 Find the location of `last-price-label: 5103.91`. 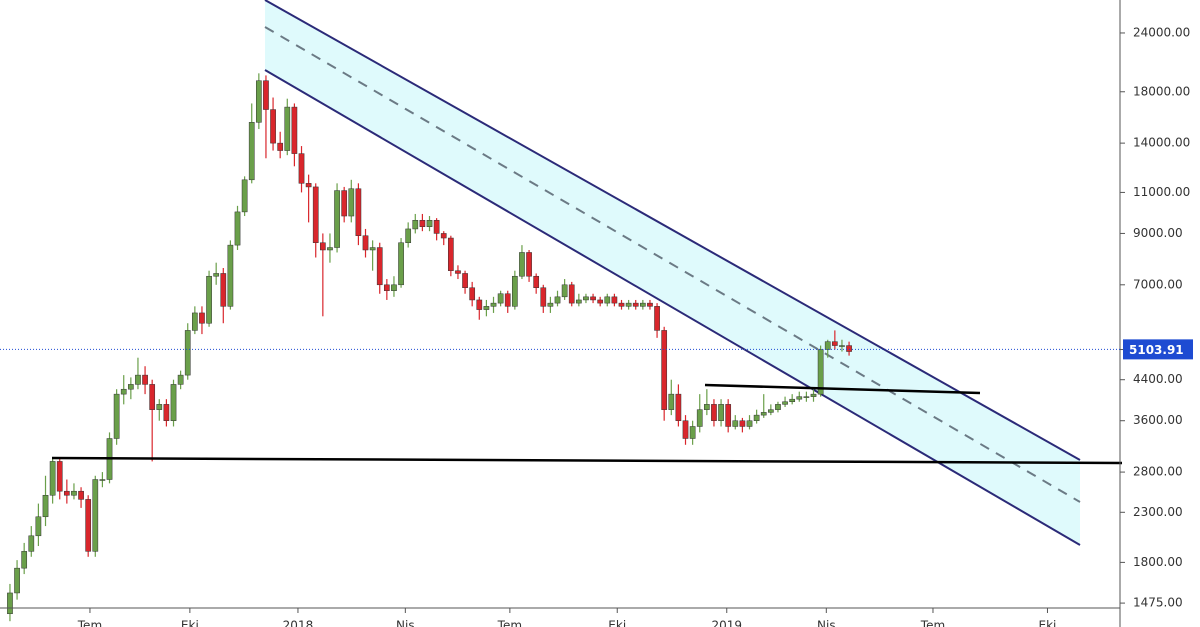

last-price-label: 5103.91 is located at coordinates (1156, 350).